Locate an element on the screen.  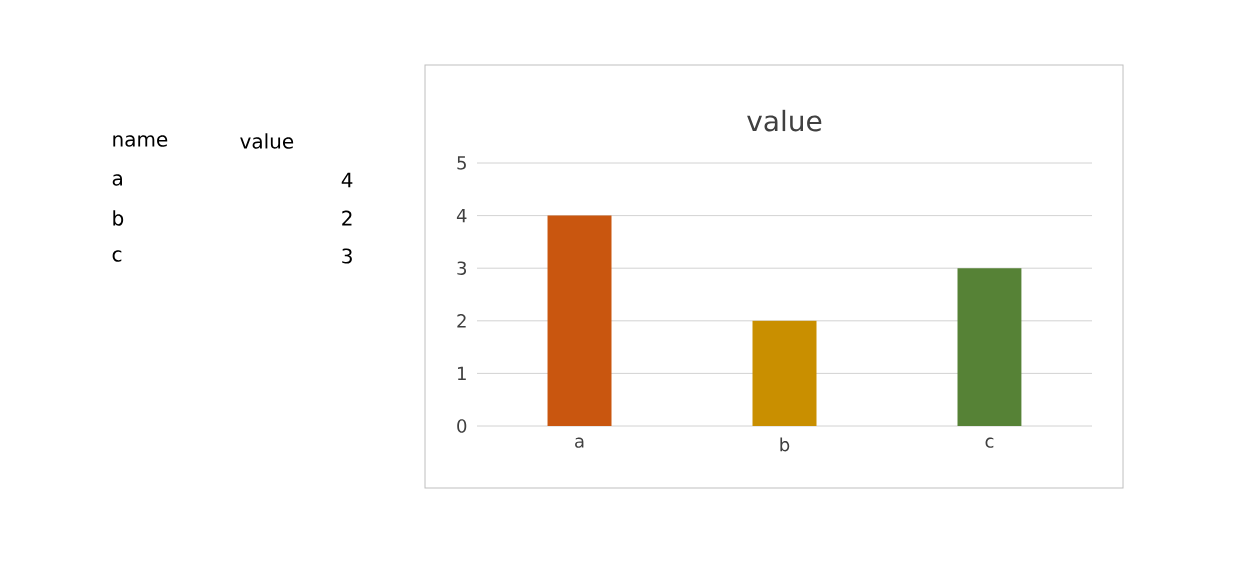
category-label: c is located at coordinates (117, 256).